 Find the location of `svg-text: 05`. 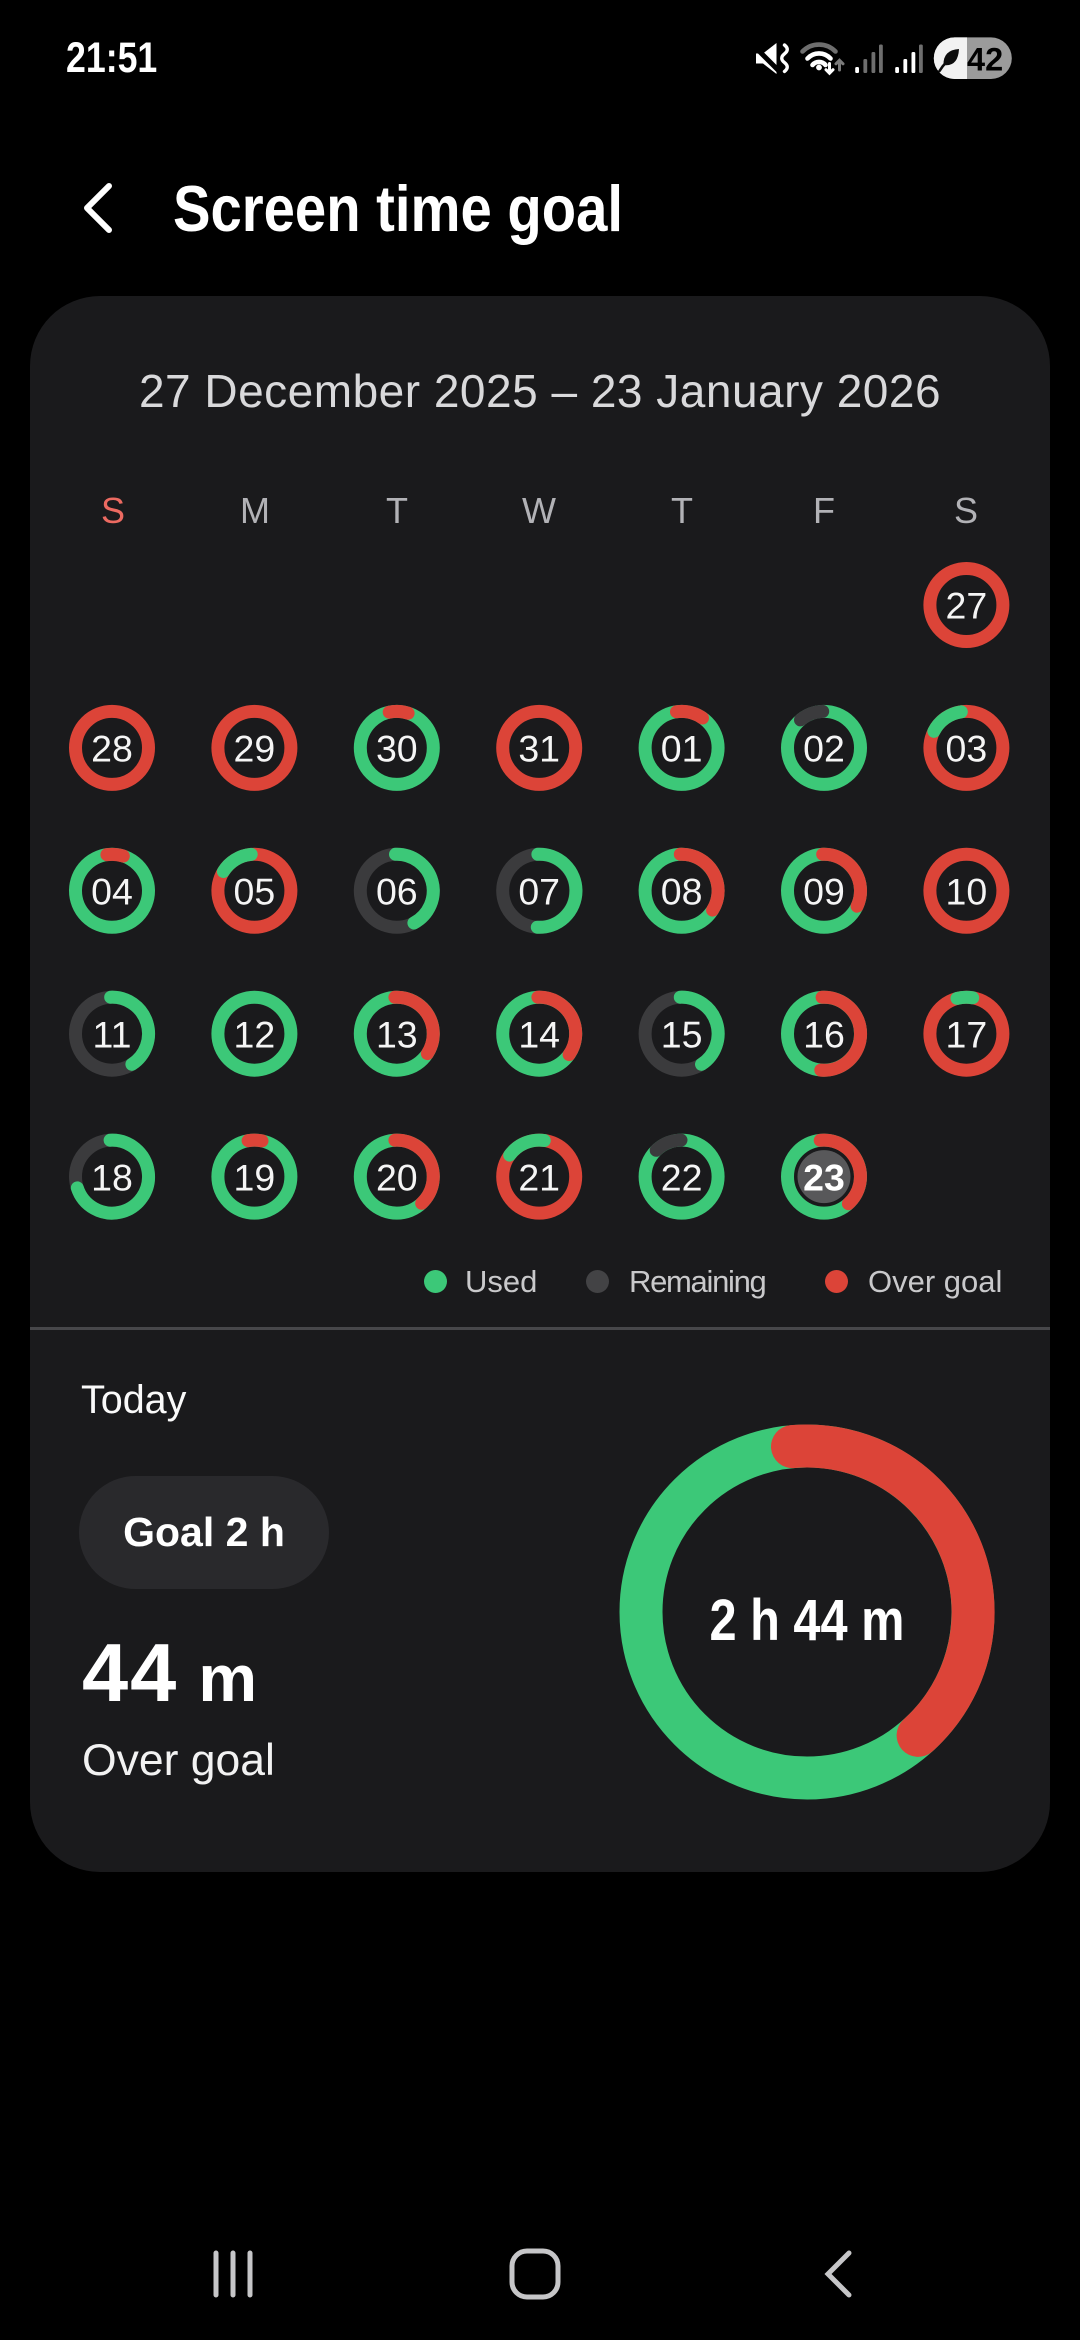

svg-text: 05 is located at coordinates (255, 892).